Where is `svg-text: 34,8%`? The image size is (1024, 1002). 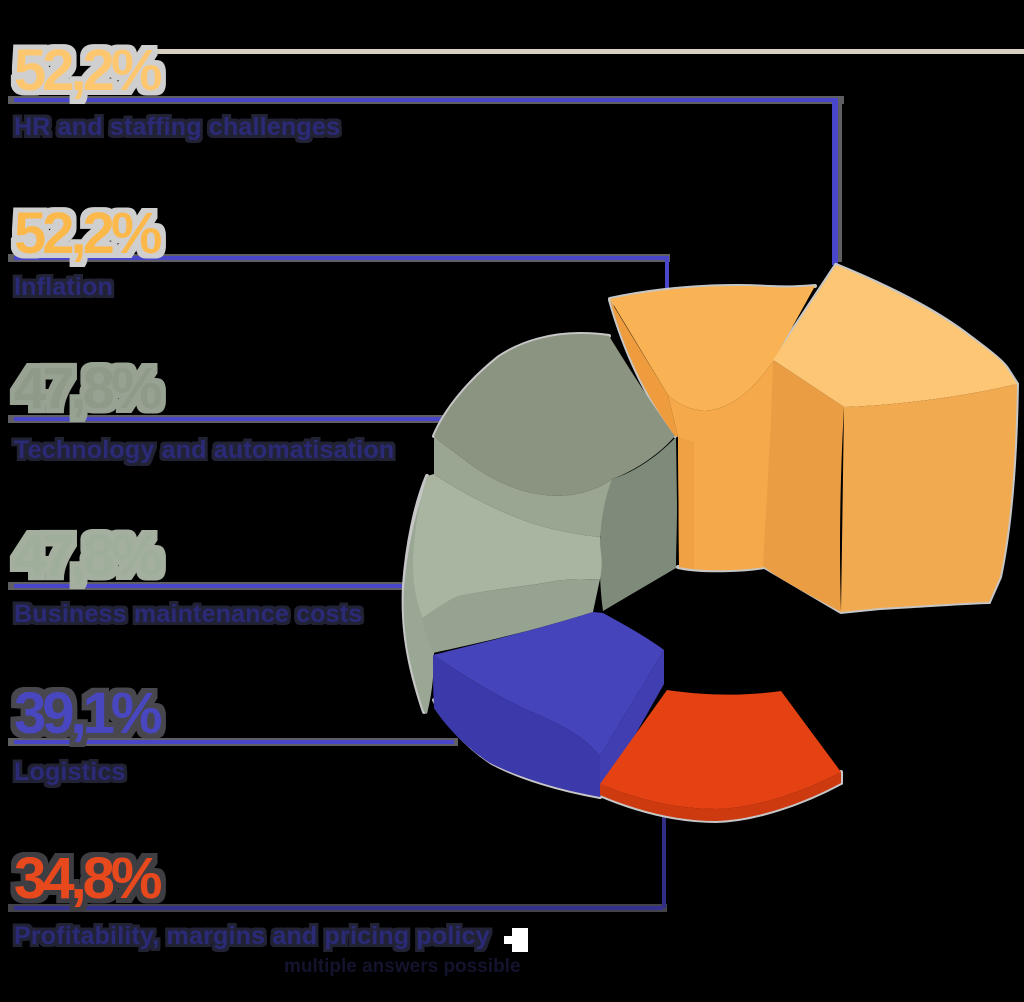 svg-text: 34,8% is located at coordinates (88, 878).